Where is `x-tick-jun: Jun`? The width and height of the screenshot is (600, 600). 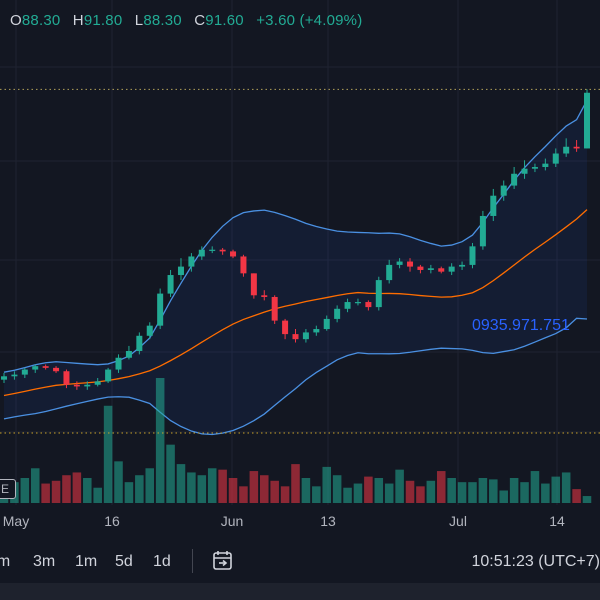 x-tick-jun: Jun is located at coordinates (232, 521).